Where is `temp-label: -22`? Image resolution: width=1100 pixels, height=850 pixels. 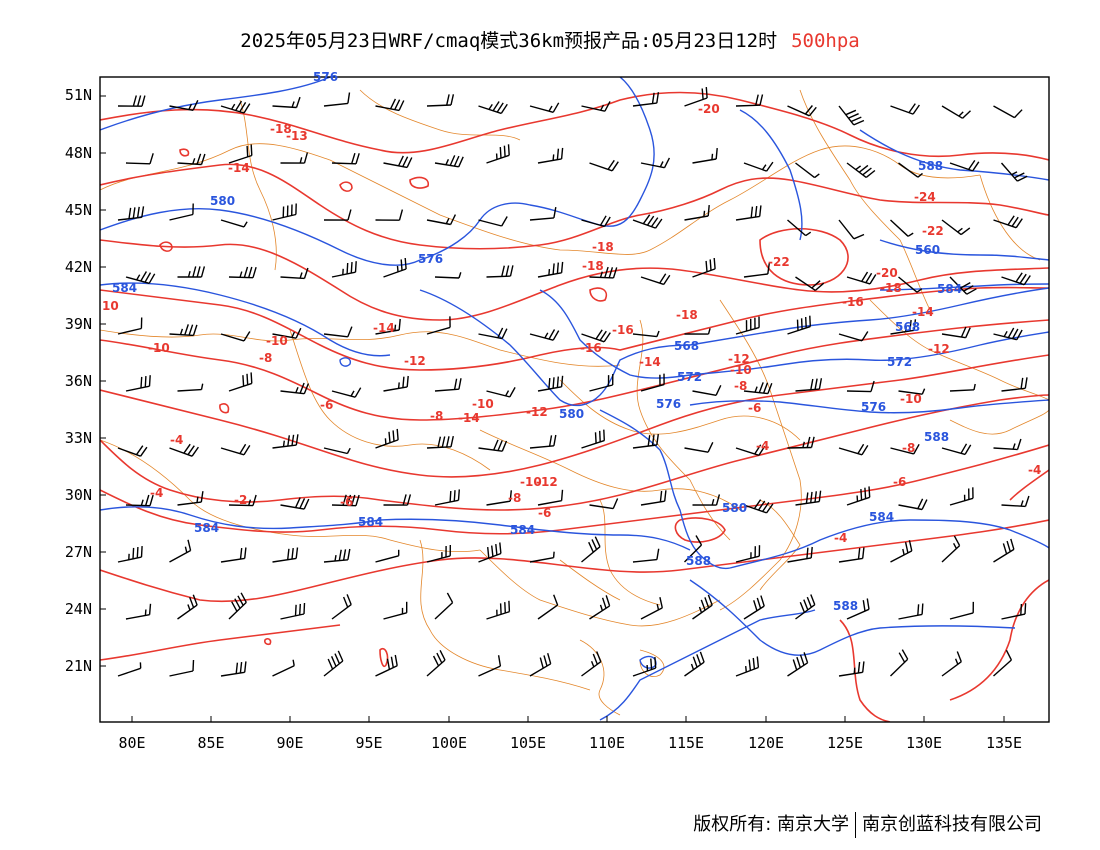
temp-label: -22 is located at coordinates (779, 262).